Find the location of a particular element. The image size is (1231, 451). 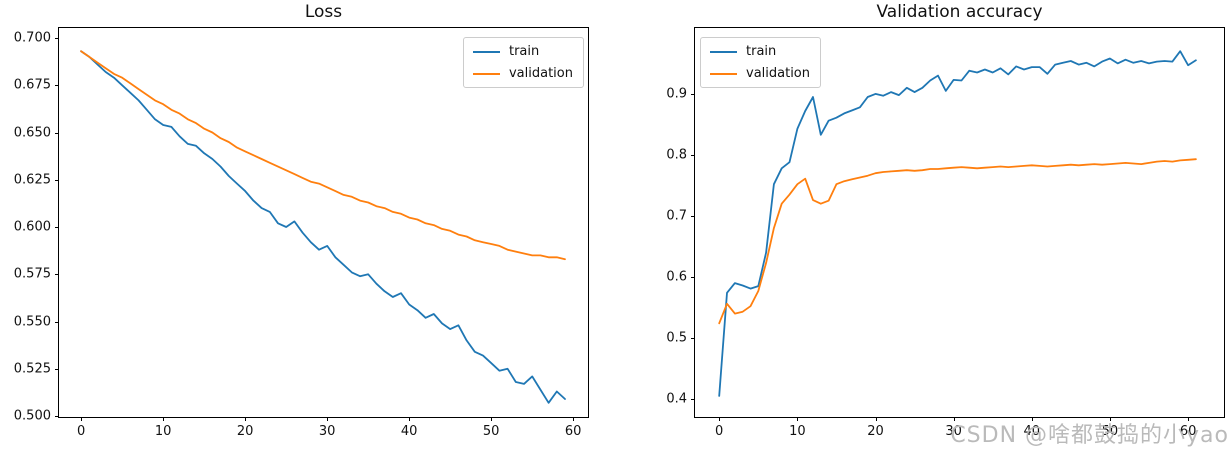

y-tick-label: 0.575 is located at coordinates (32, 274).